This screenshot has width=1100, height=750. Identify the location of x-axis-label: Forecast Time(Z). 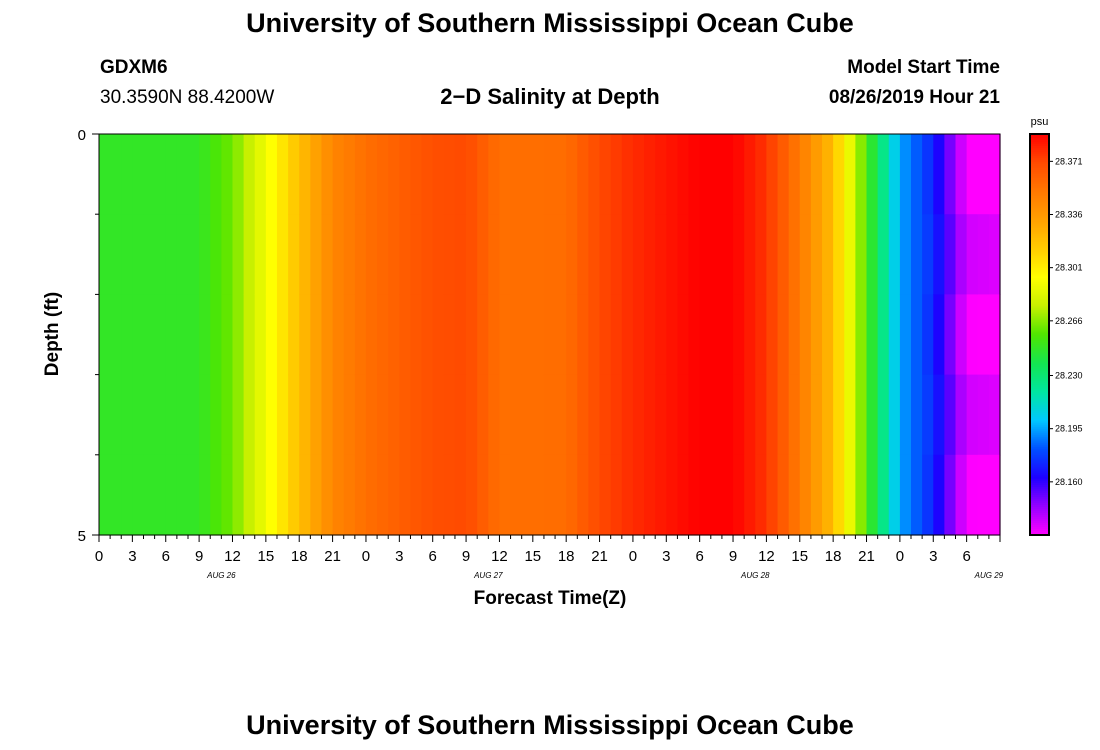
(550, 598).